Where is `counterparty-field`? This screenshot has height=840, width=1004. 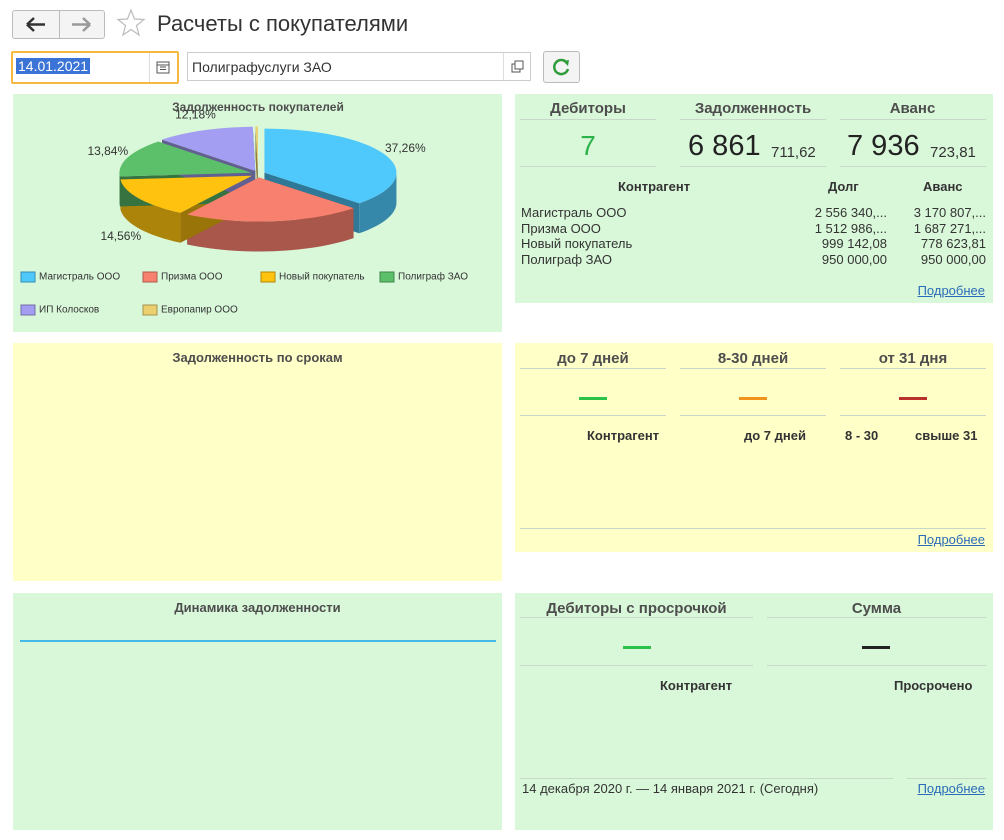 counterparty-field is located at coordinates (359, 66).